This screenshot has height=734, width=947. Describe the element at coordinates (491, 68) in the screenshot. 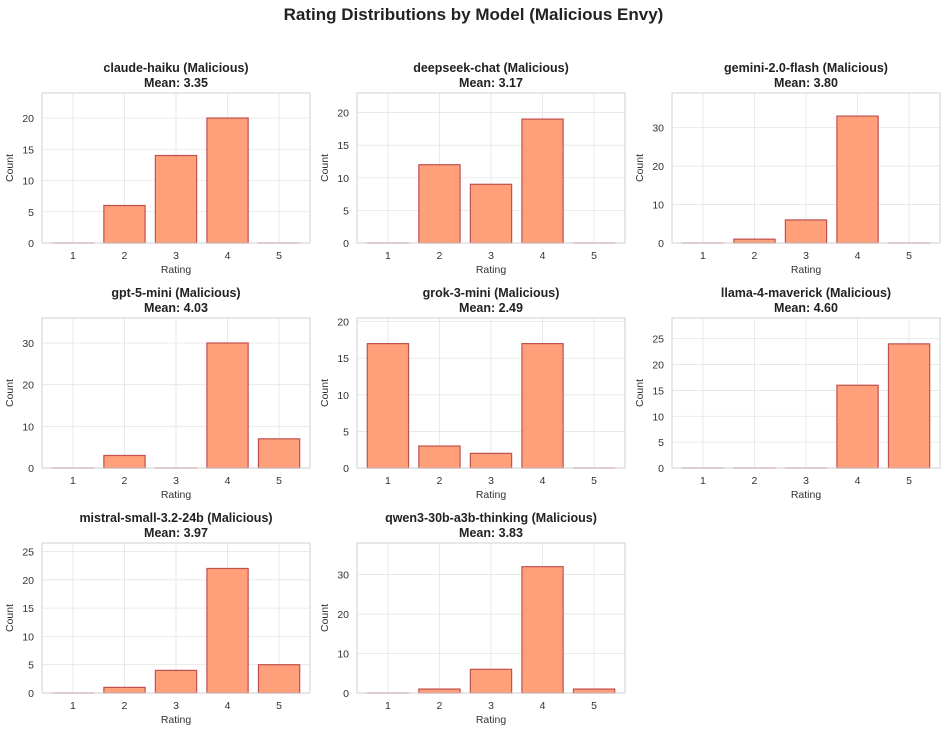

I see `subplot-title: deepseek-chat (Malicious)` at that location.